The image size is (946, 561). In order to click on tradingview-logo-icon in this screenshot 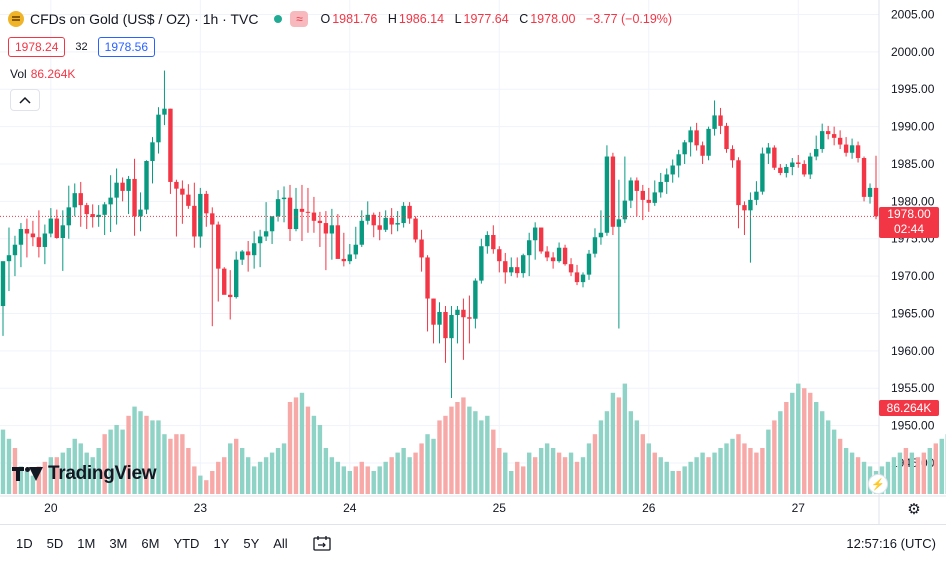, I will do `click(27, 474)`.